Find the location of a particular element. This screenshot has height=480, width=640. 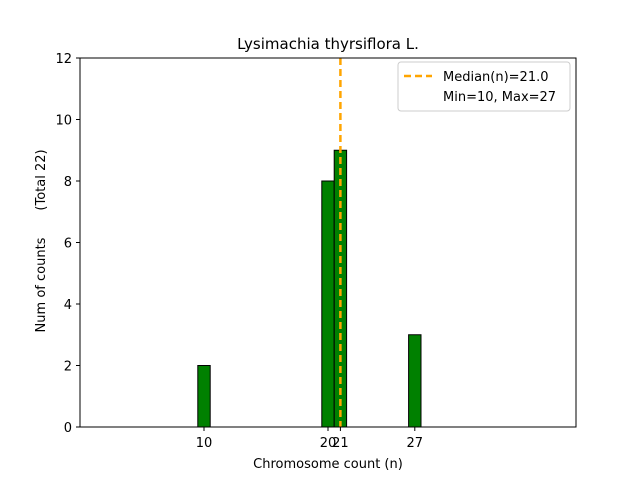

legend-median-label: Median(n)=21.0 is located at coordinates (496, 77).